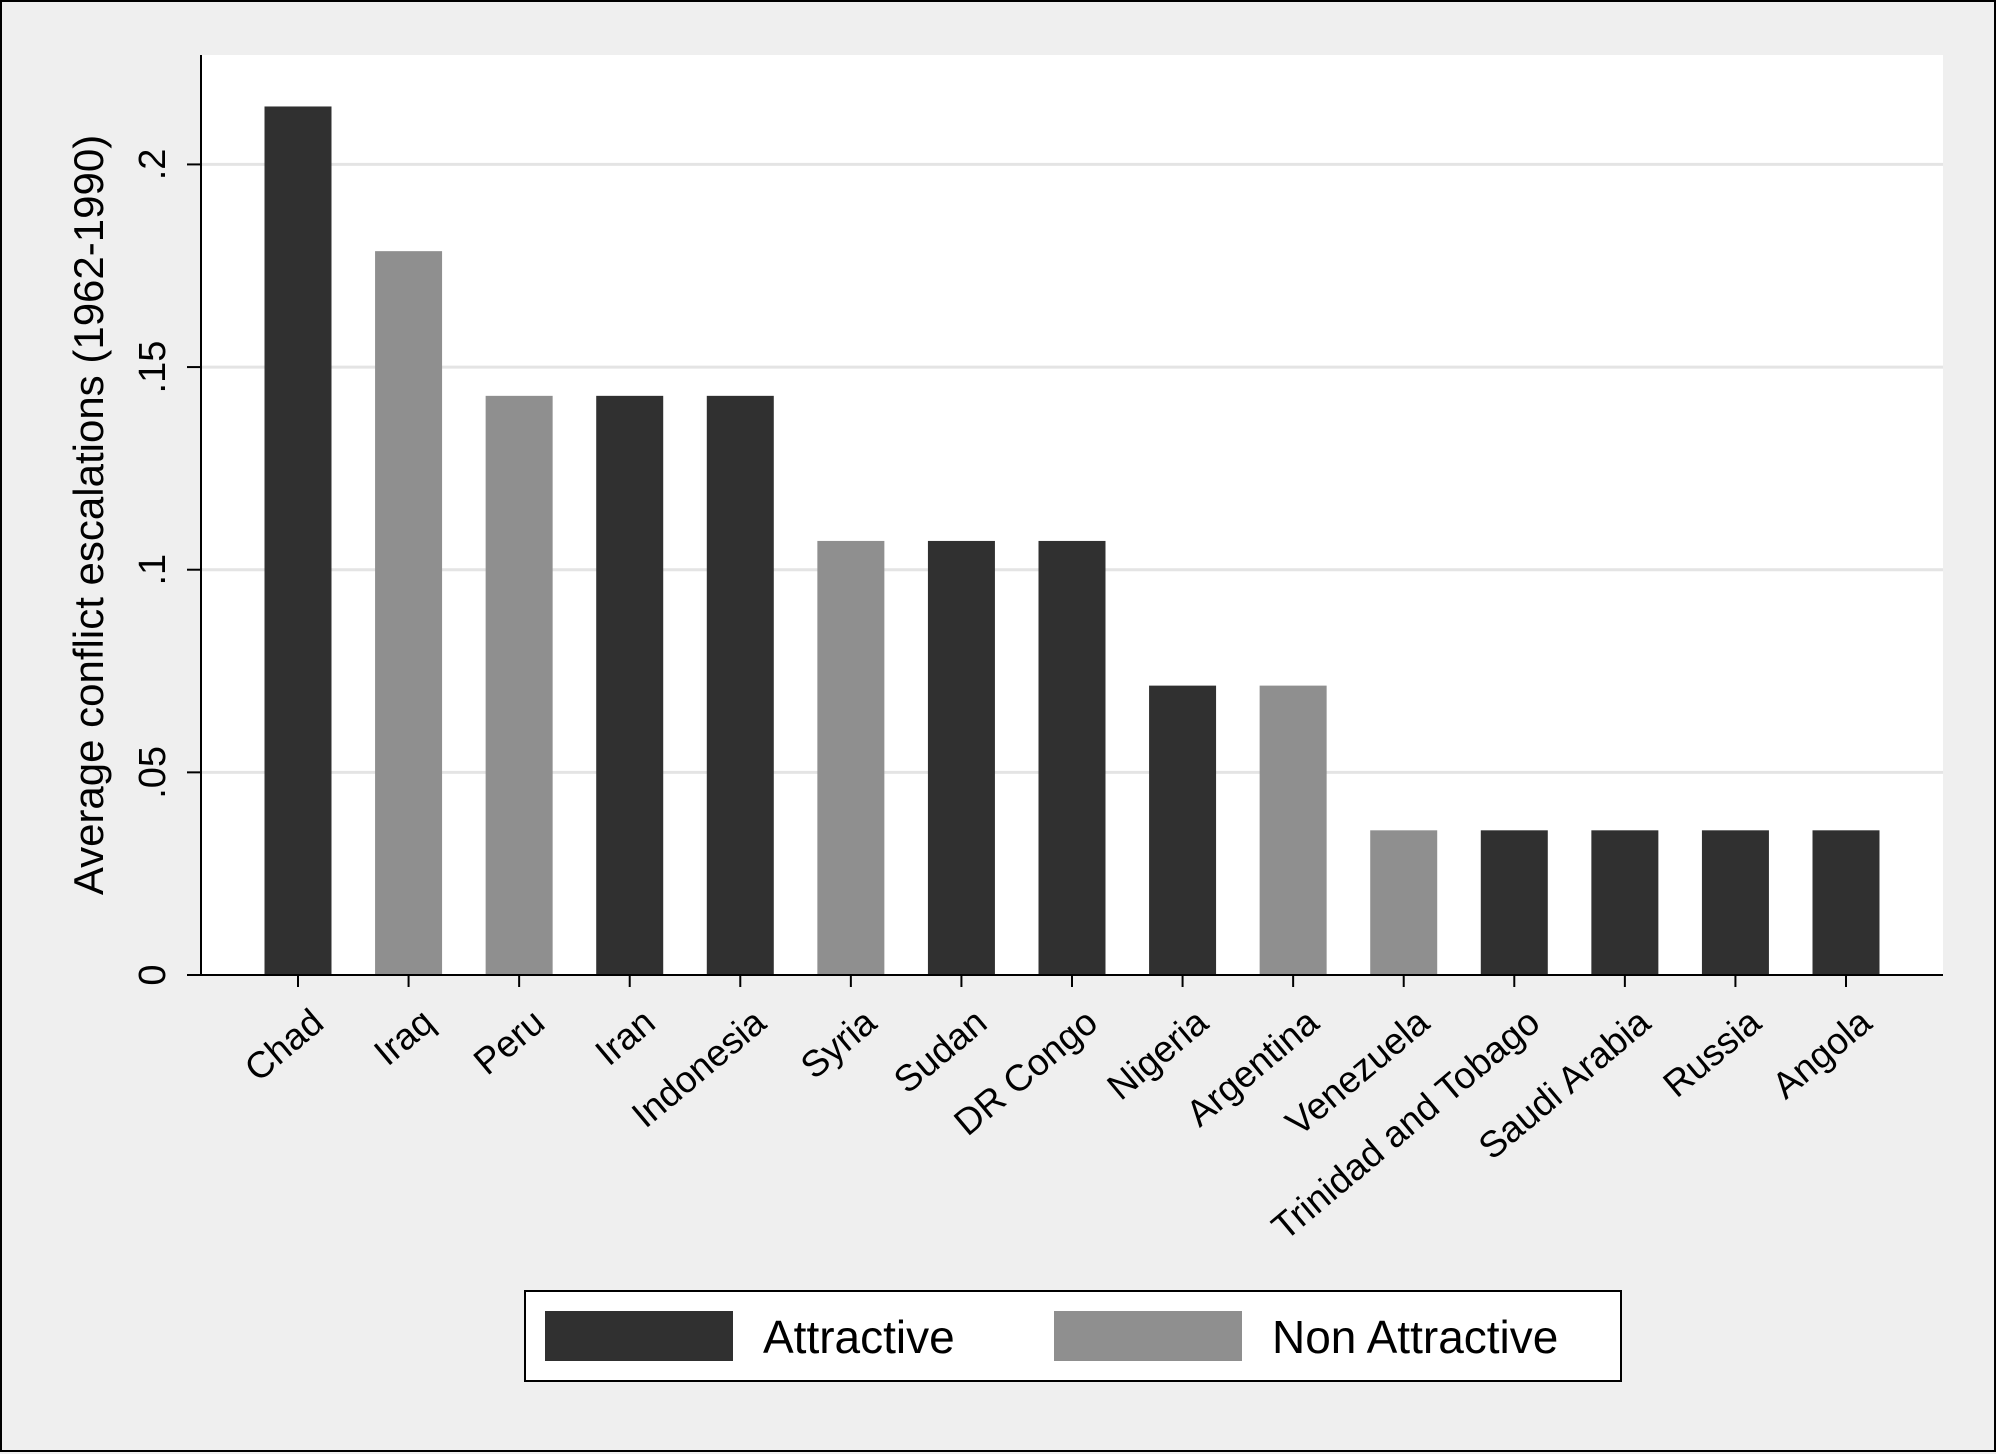 The width and height of the screenshot is (1996, 1454). What do you see at coordinates (630, 685) in the screenshot?
I see `bar-iran` at bounding box center [630, 685].